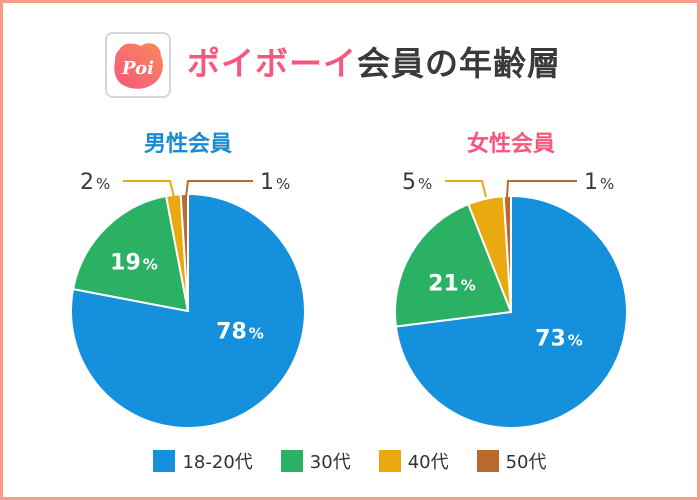  I want to click on app-logo: Poi, so click(138, 65).